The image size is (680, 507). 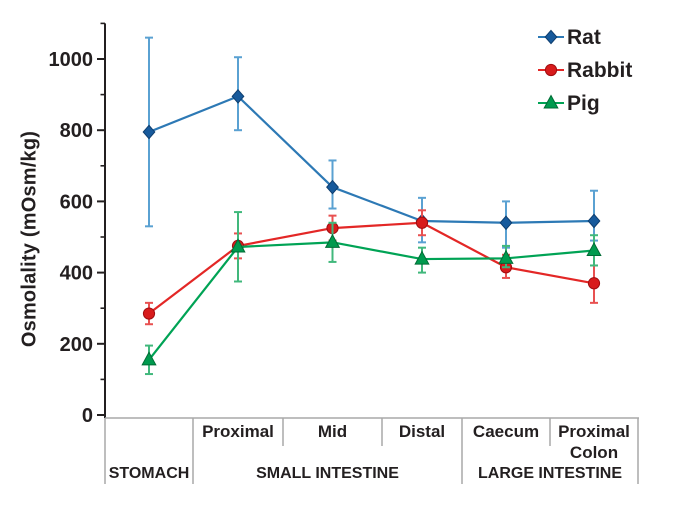 I want to click on y-tick-label: 1000, so click(x=71, y=60).